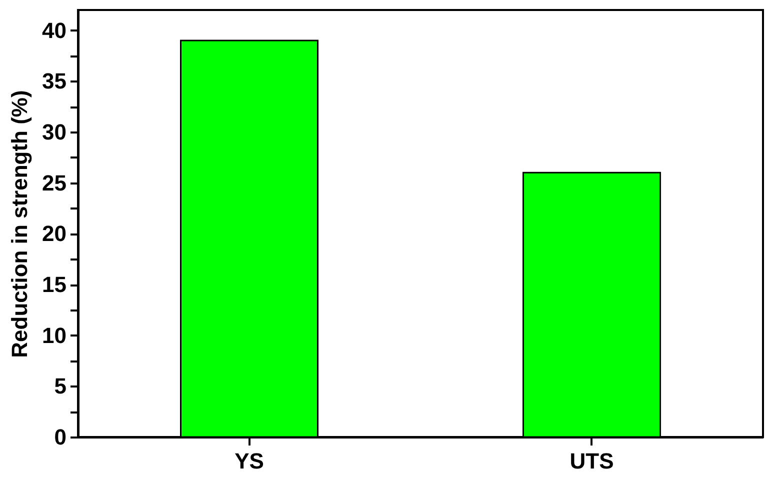 This screenshot has height=480, width=769. Describe the element at coordinates (60, 437) in the screenshot. I see `y-tick-label: 0` at that location.